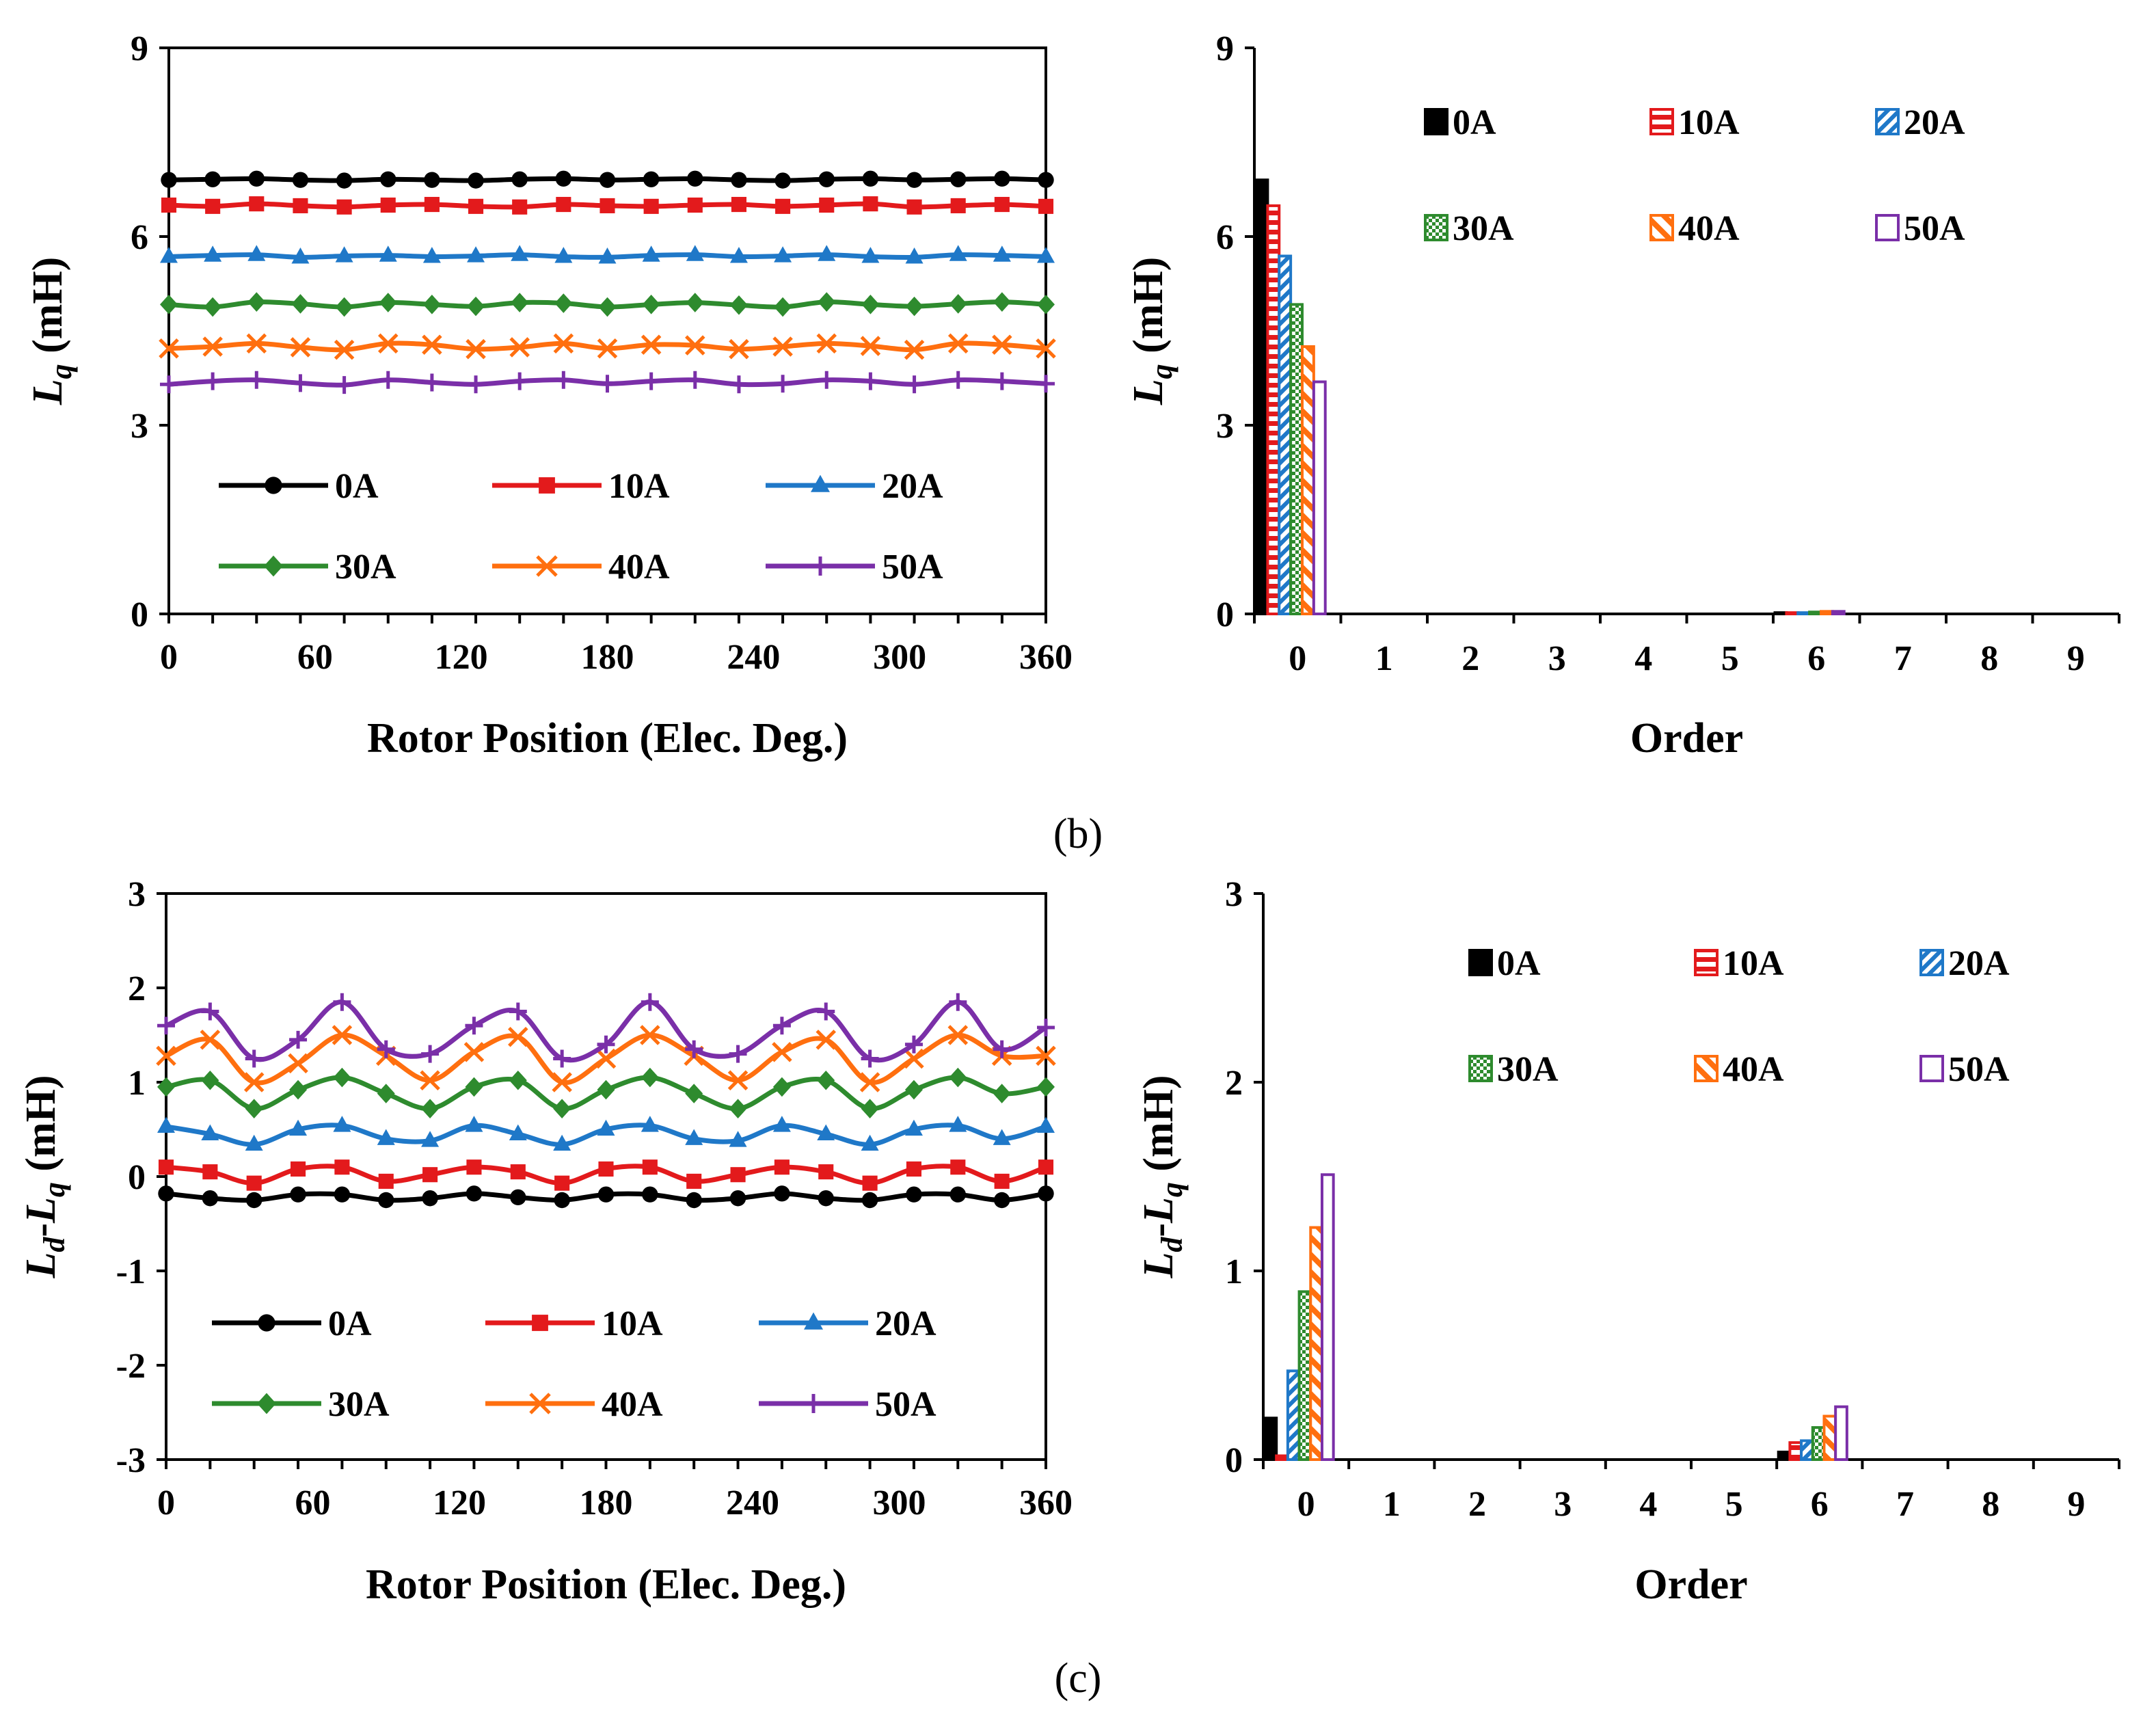 The image size is (2156, 1718). I want to click on y-axis-label: Ld-Lq (mH), so click(44, 1177).